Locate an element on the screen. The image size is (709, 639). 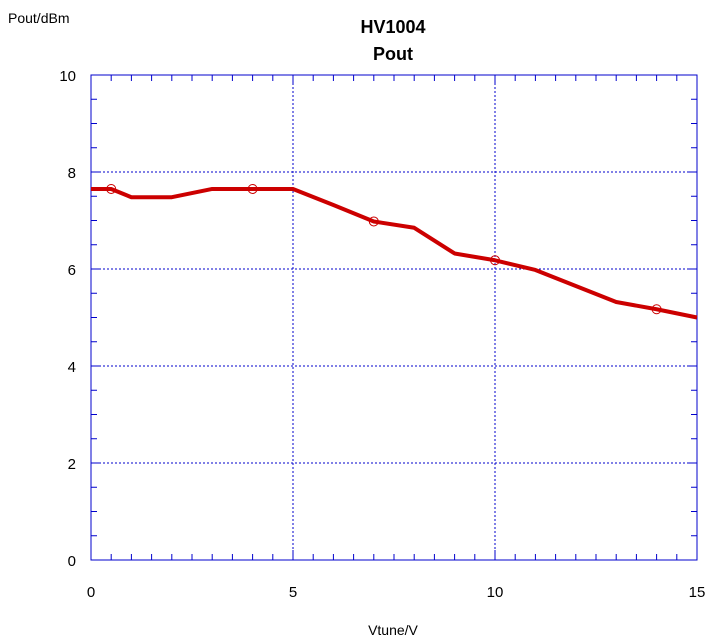
x-tick-label: 15 is located at coordinates (697, 592).